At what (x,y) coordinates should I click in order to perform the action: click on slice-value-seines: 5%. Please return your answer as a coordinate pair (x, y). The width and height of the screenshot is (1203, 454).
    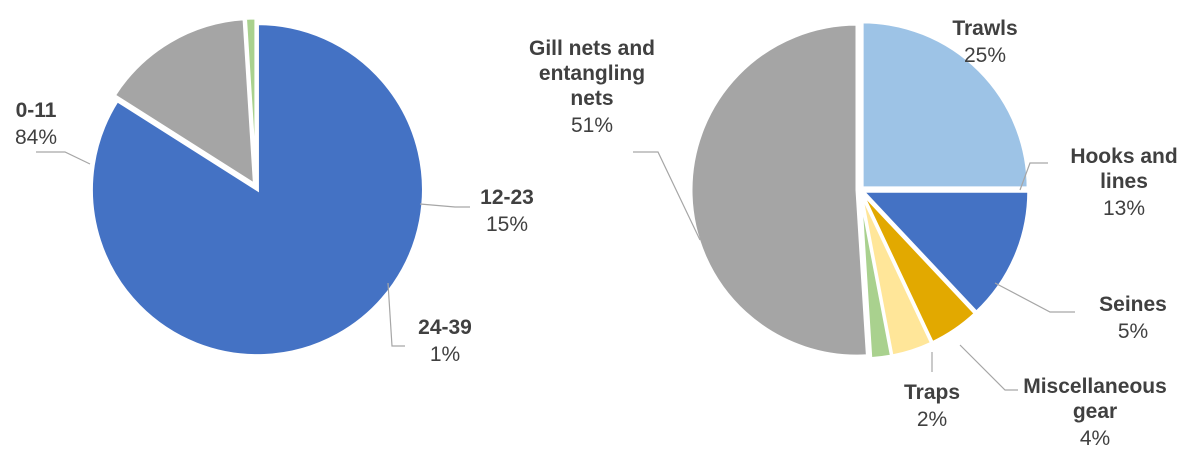
    Looking at the image, I should click on (1133, 331).